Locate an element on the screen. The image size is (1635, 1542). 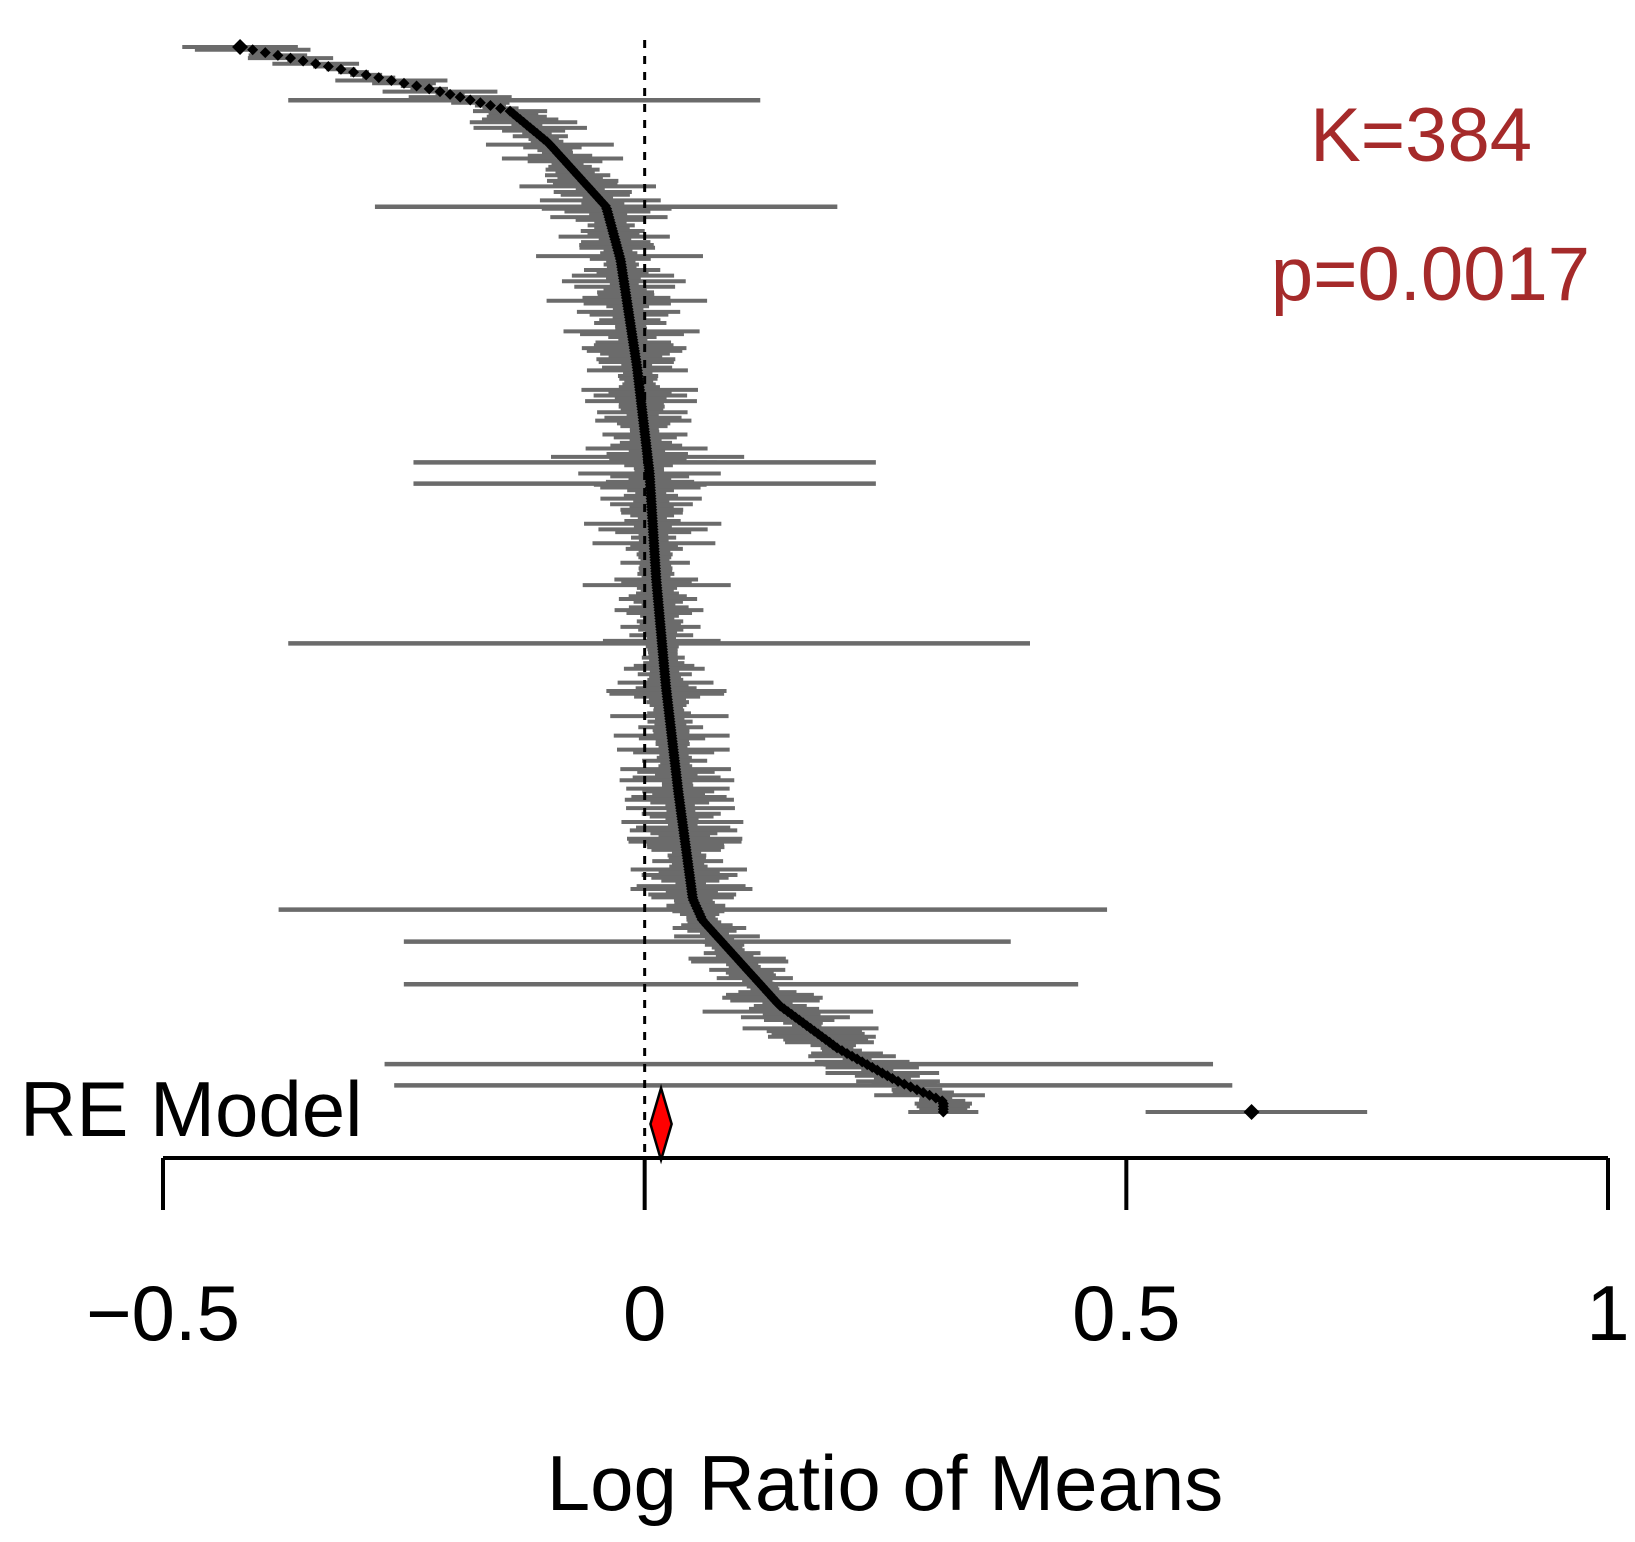
p-value-label: p=0.0017 is located at coordinates (1430, 274).